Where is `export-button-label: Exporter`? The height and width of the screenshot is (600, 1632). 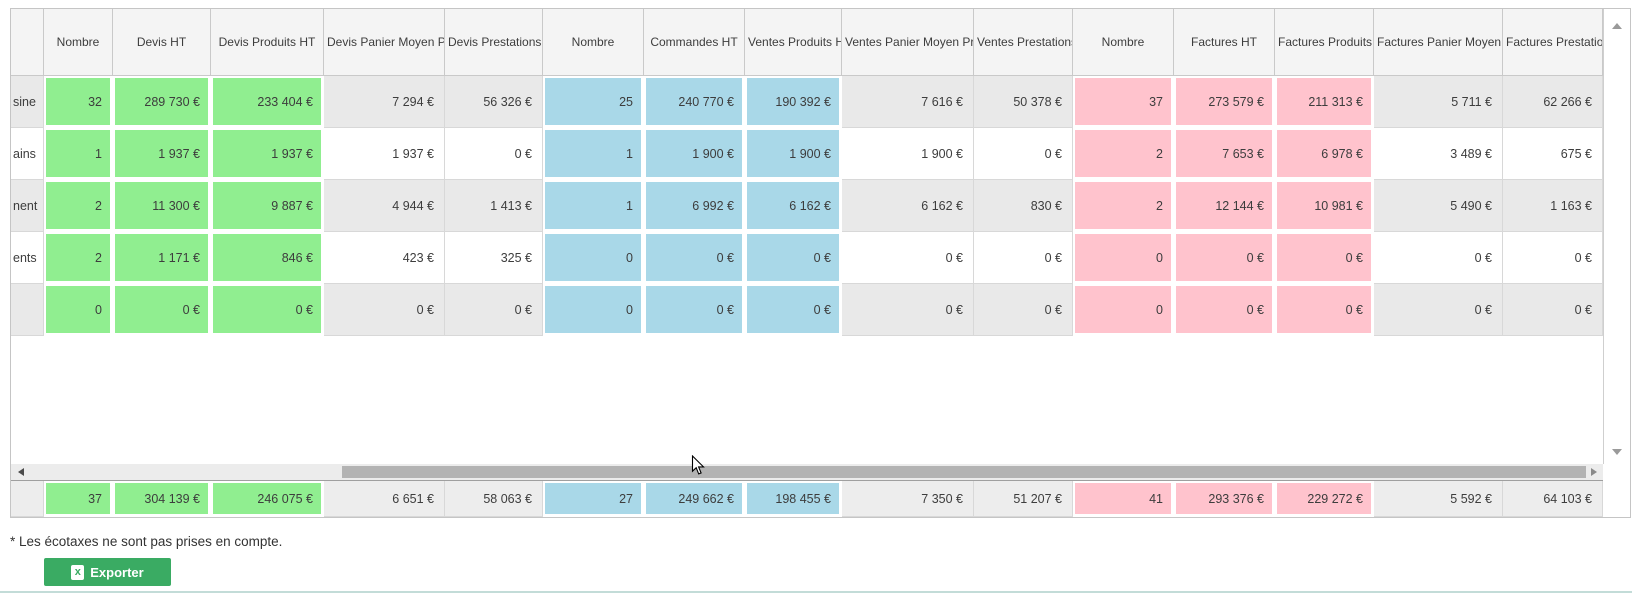 export-button-label: Exporter is located at coordinates (117, 572).